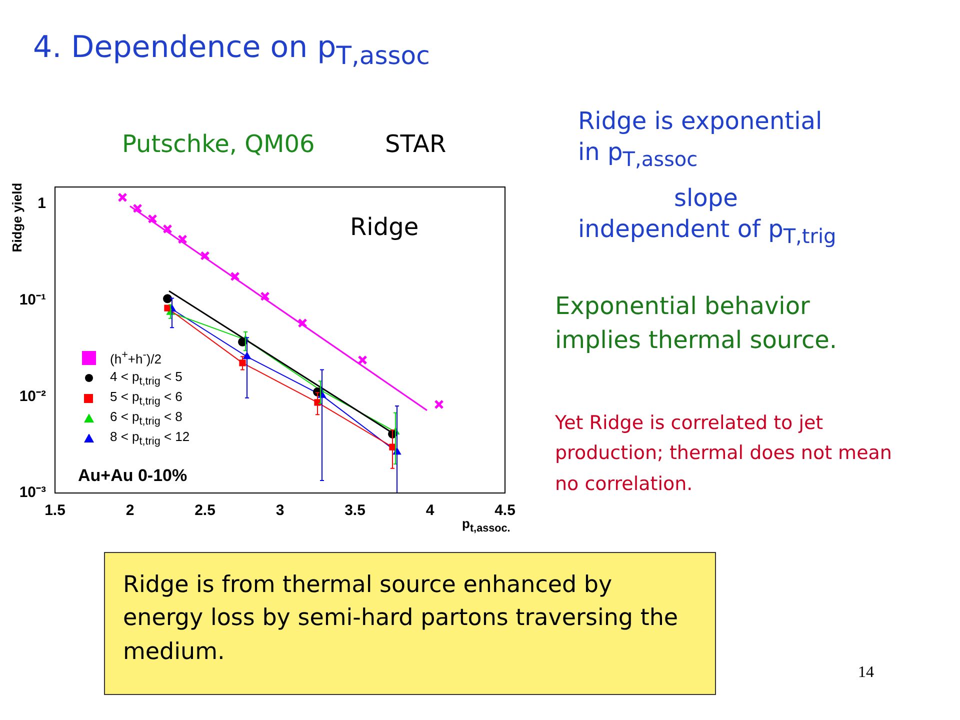 This screenshot has height=720, width=960. Describe the element at coordinates (231, 50) in the screenshot. I see `chart-title: 4. Dependence on p$_{T,assoc}$` at that location.